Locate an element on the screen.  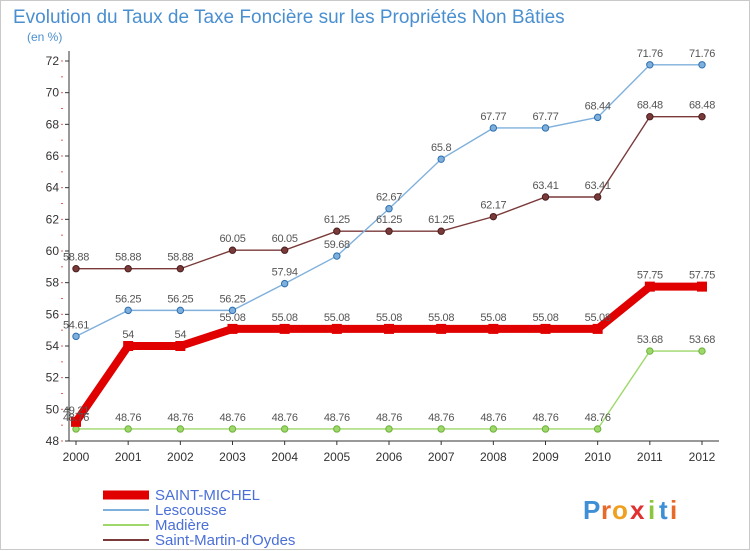
x-tick-label: 2010 is located at coordinates (597, 457).